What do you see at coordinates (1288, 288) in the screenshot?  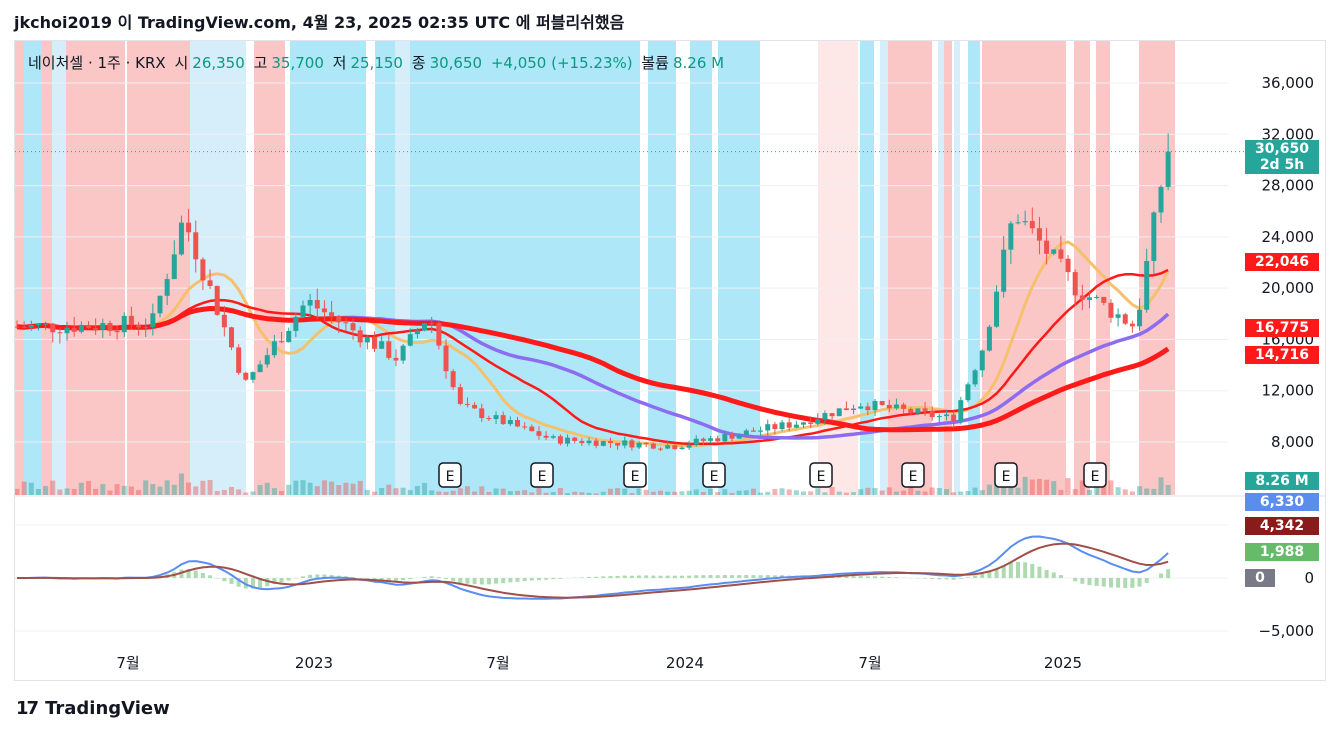 I see `price-tick-label: 20,000` at bounding box center [1288, 288].